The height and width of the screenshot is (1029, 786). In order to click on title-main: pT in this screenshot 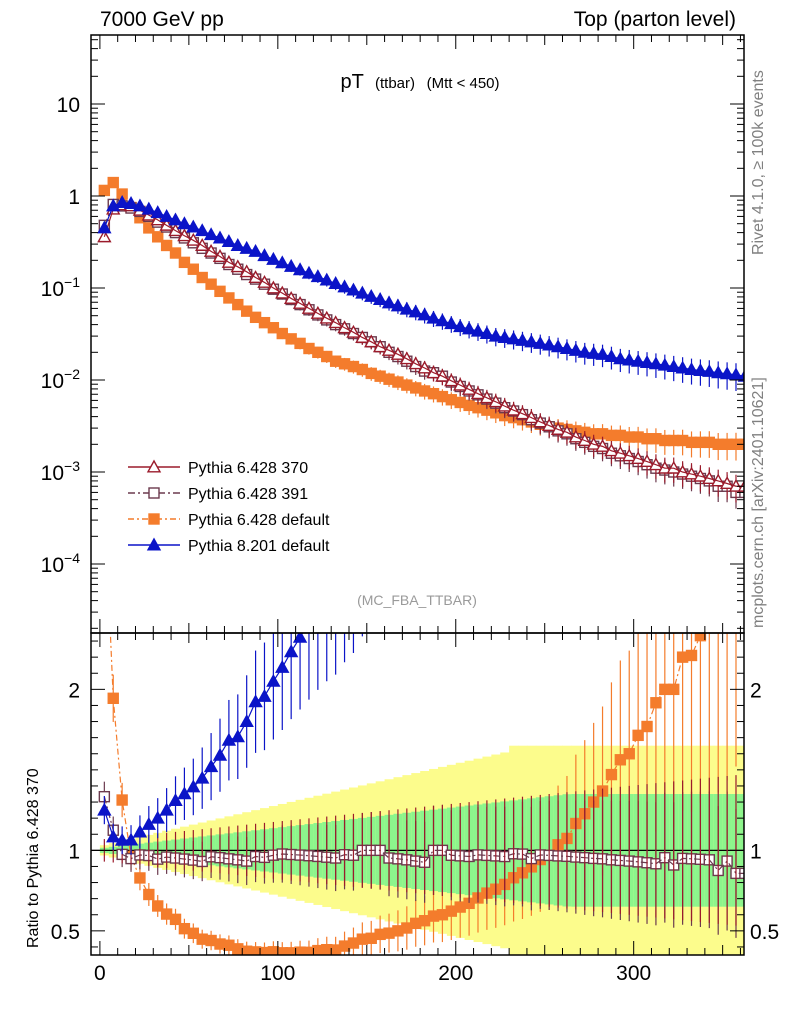, I will do `click(351, 82)`.